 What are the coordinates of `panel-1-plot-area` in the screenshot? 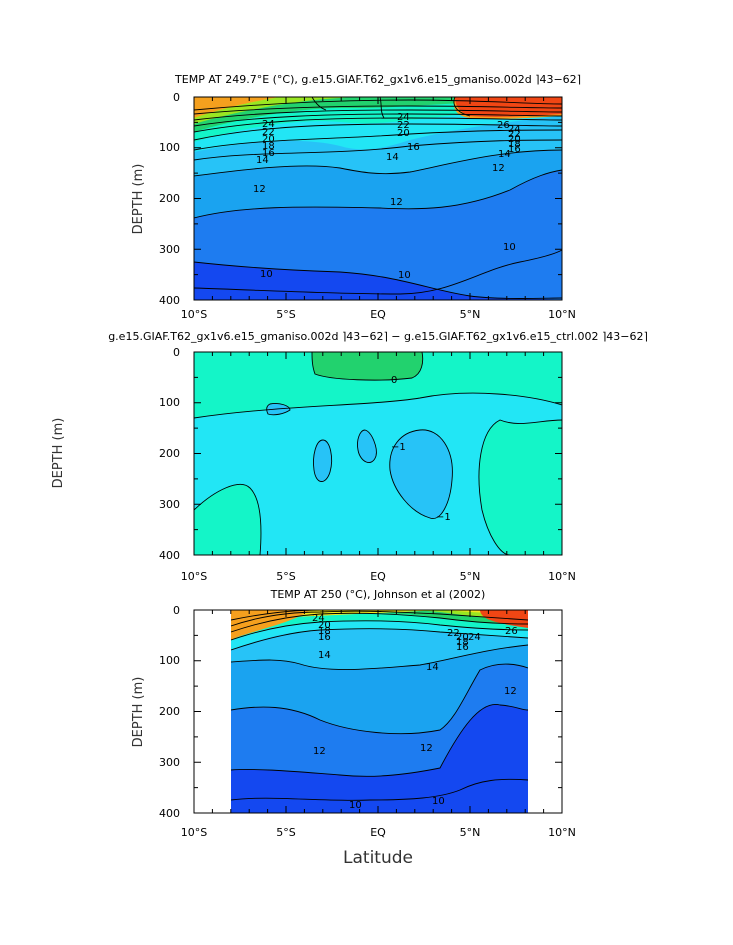 It's located at (378, 198).